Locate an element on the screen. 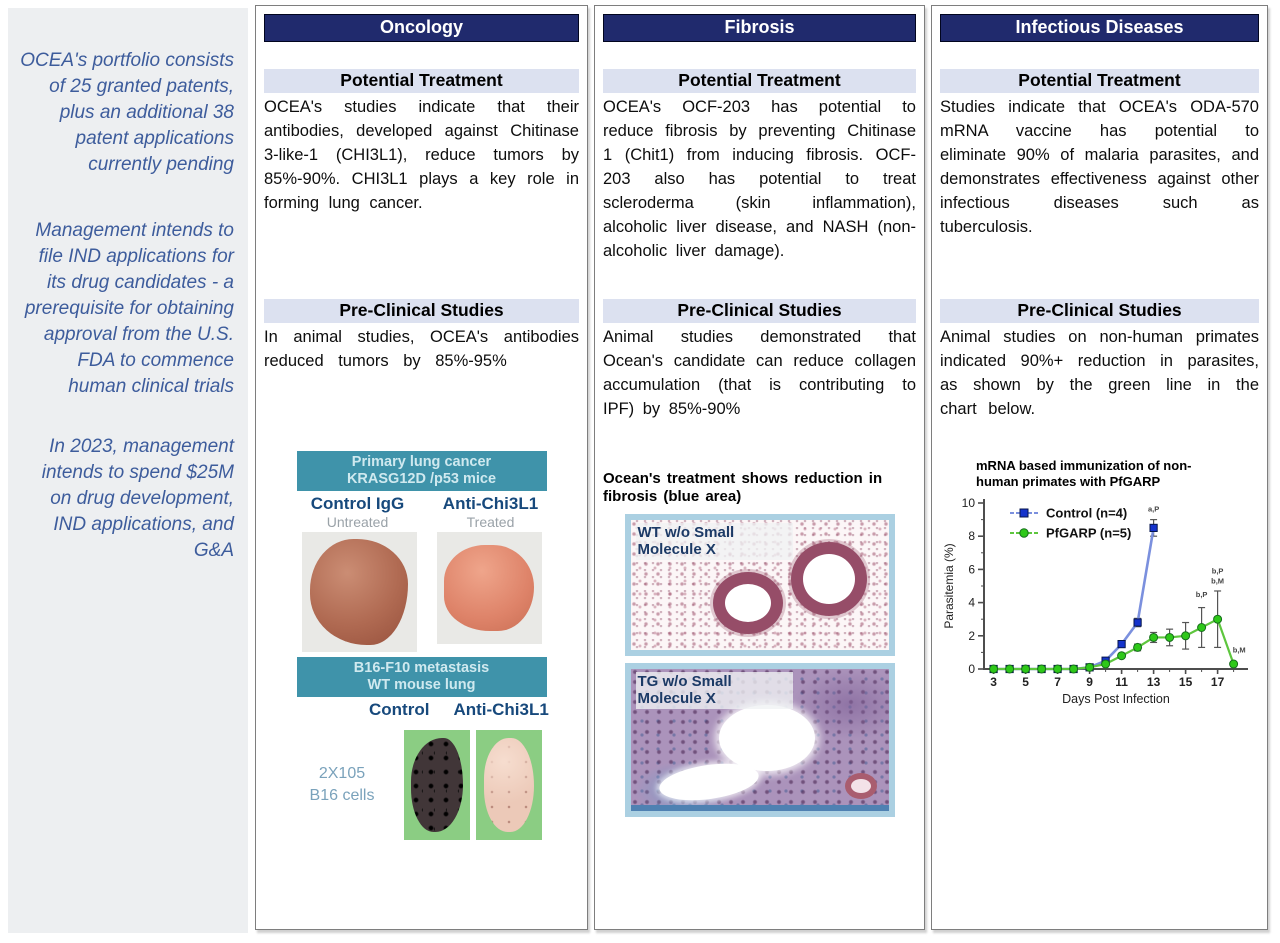  svg-text: a,P is located at coordinates (1153, 508).